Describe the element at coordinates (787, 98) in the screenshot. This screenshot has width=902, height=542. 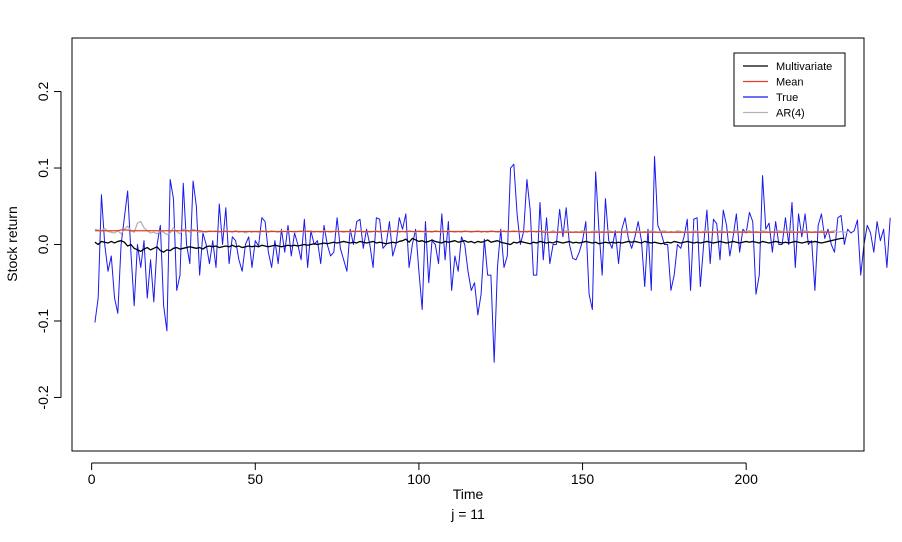
I see `legend-label: True` at that location.